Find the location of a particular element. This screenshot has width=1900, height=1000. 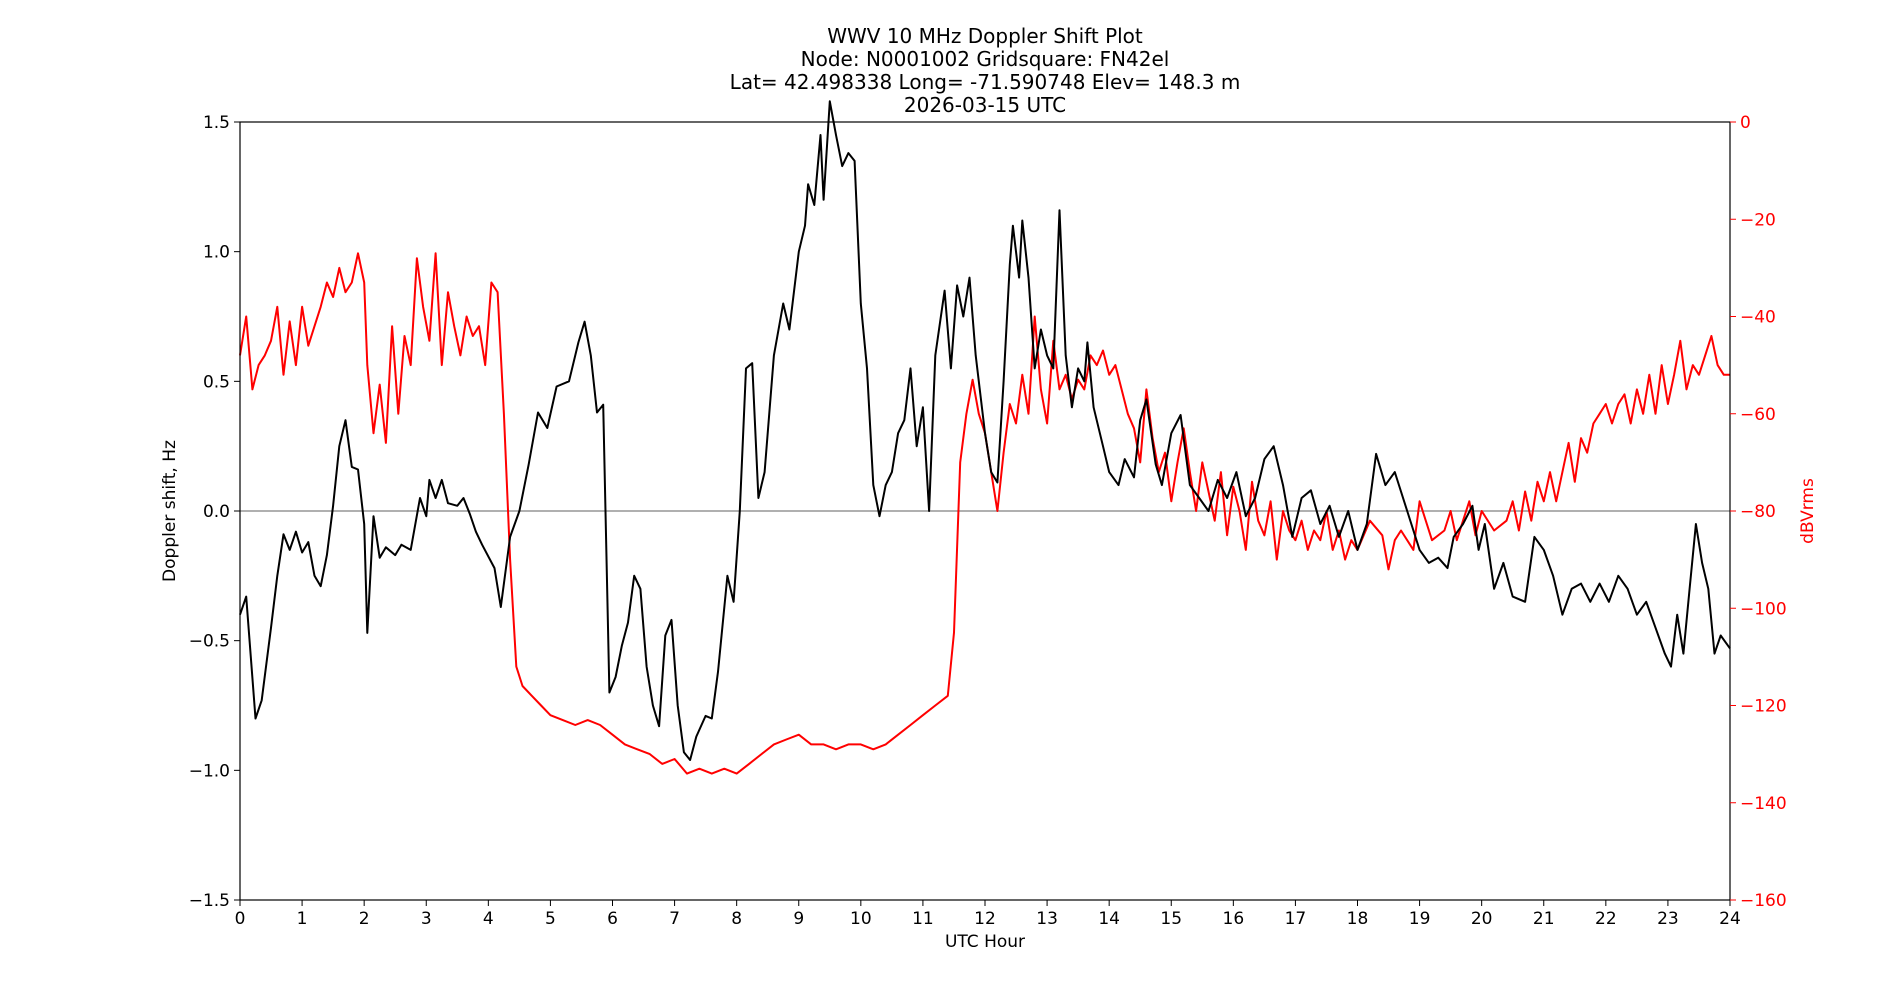

x-axis: 0 1 2 3 4 5 6 7 8 9 10 11 12 13 14 15 16 17 18 19 20 21 22 23 24 is located at coordinates (988, 914).